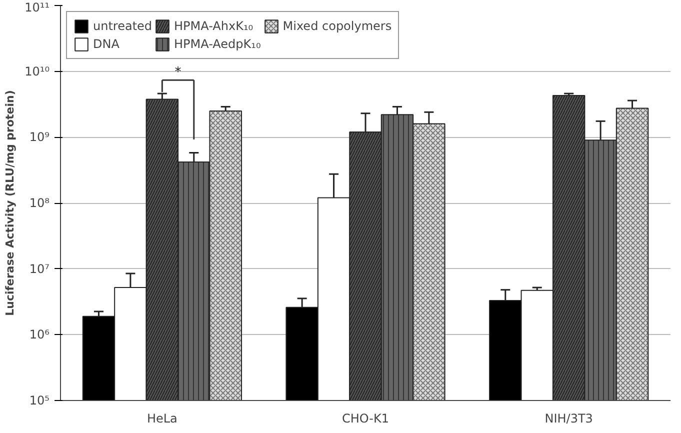  Describe the element at coordinates (39, 203) in the screenshot. I see `y-tick-label: 10⁸` at that location.